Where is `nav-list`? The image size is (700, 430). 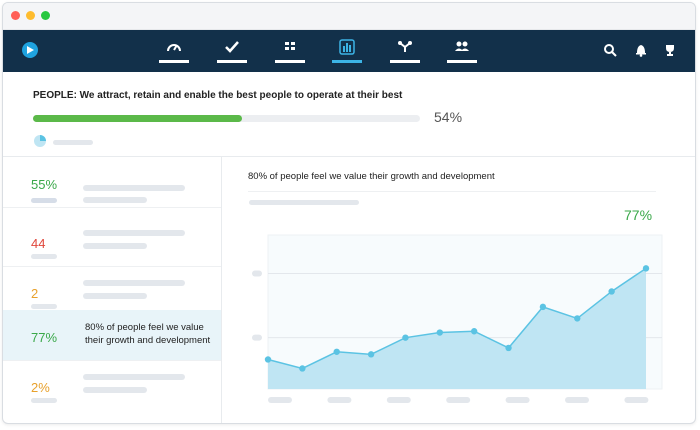 nav-list is located at coordinates (290, 51).